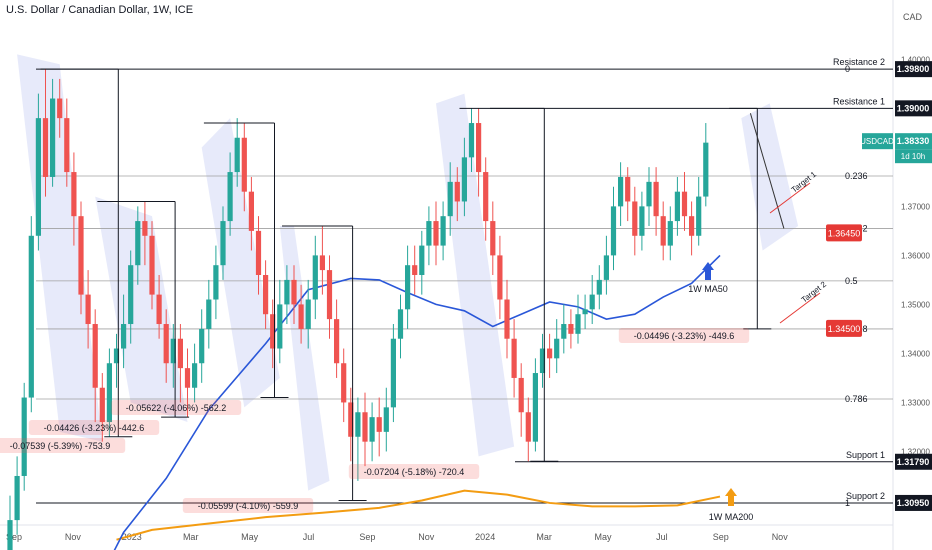 This screenshot has height=550, width=932. I want to click on swing-label: -0.04426 (-3.23%) -442.6, so click(94, 428).